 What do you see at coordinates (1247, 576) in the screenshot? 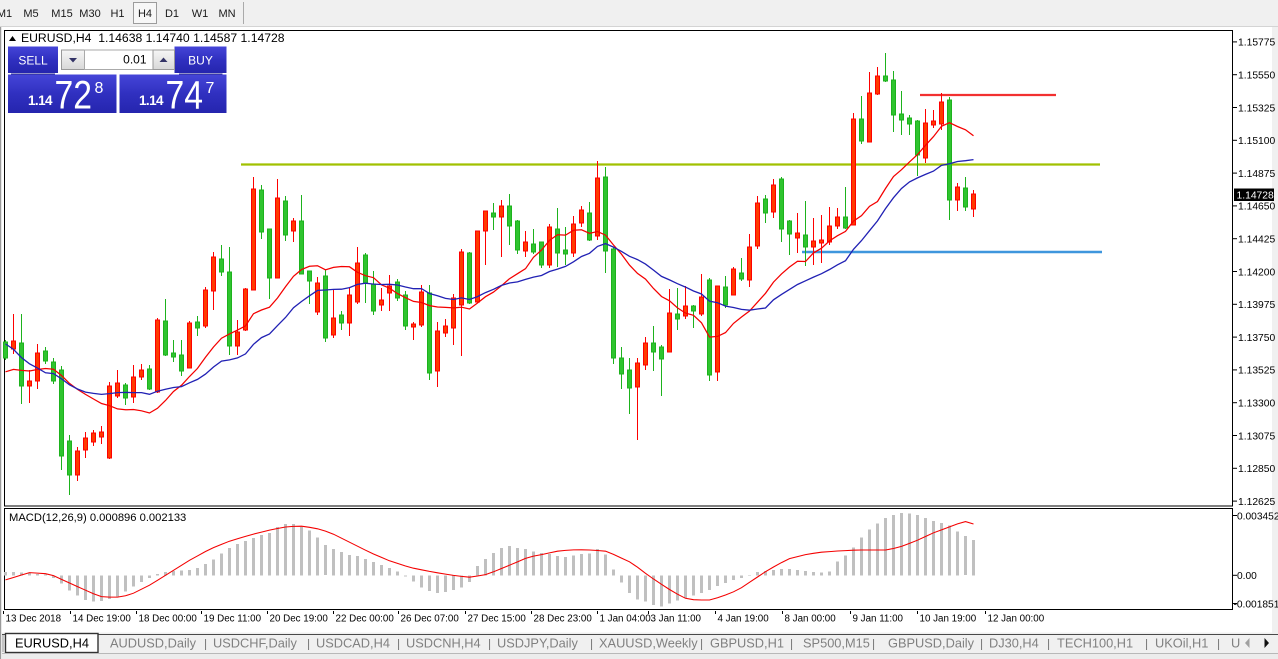
I see `svg-text: 0.00` at bounding box center [1247, 576].